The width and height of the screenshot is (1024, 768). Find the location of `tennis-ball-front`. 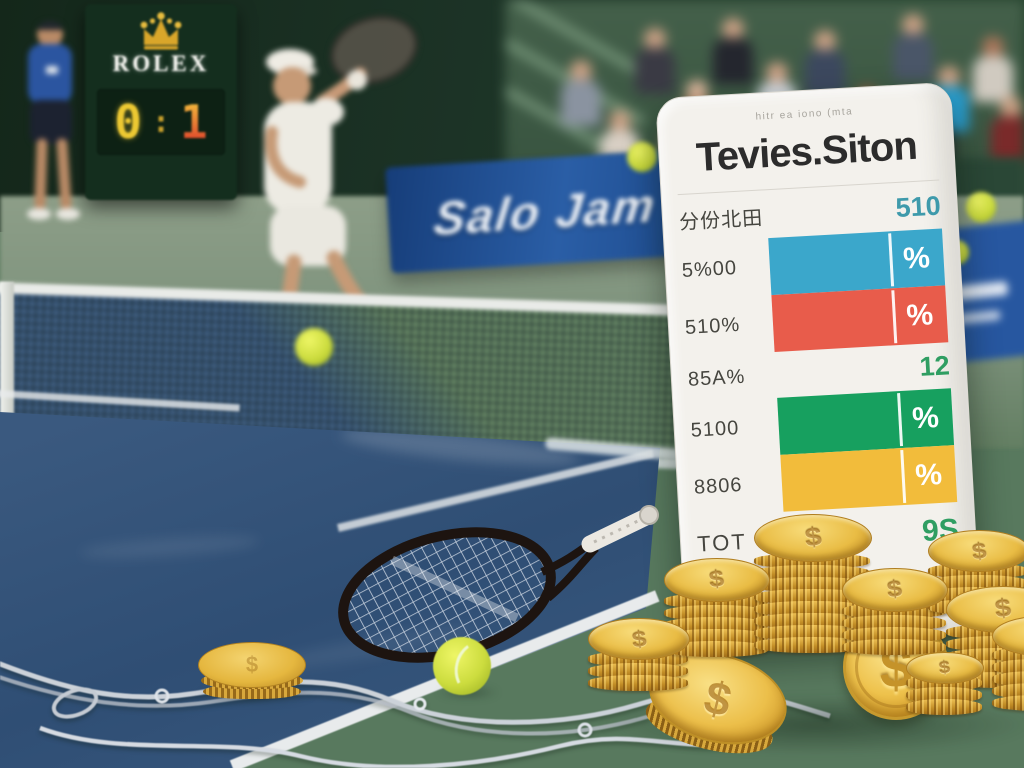

tennis-ball-front is located at coordinates (462, 666).